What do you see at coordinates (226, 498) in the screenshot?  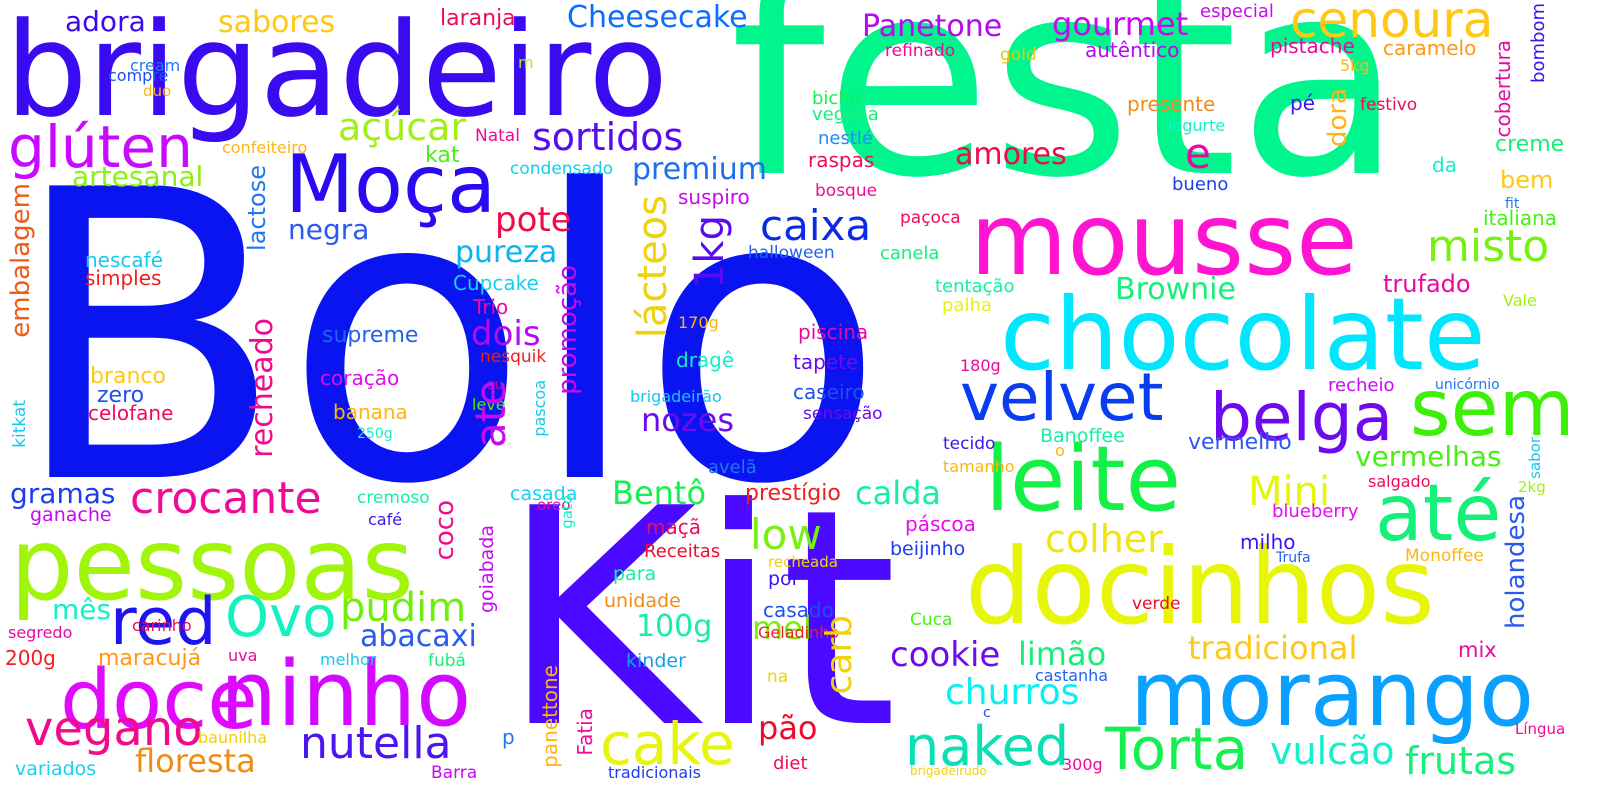 I see `word-crocante: crocante` at bounding box center [226, 498].